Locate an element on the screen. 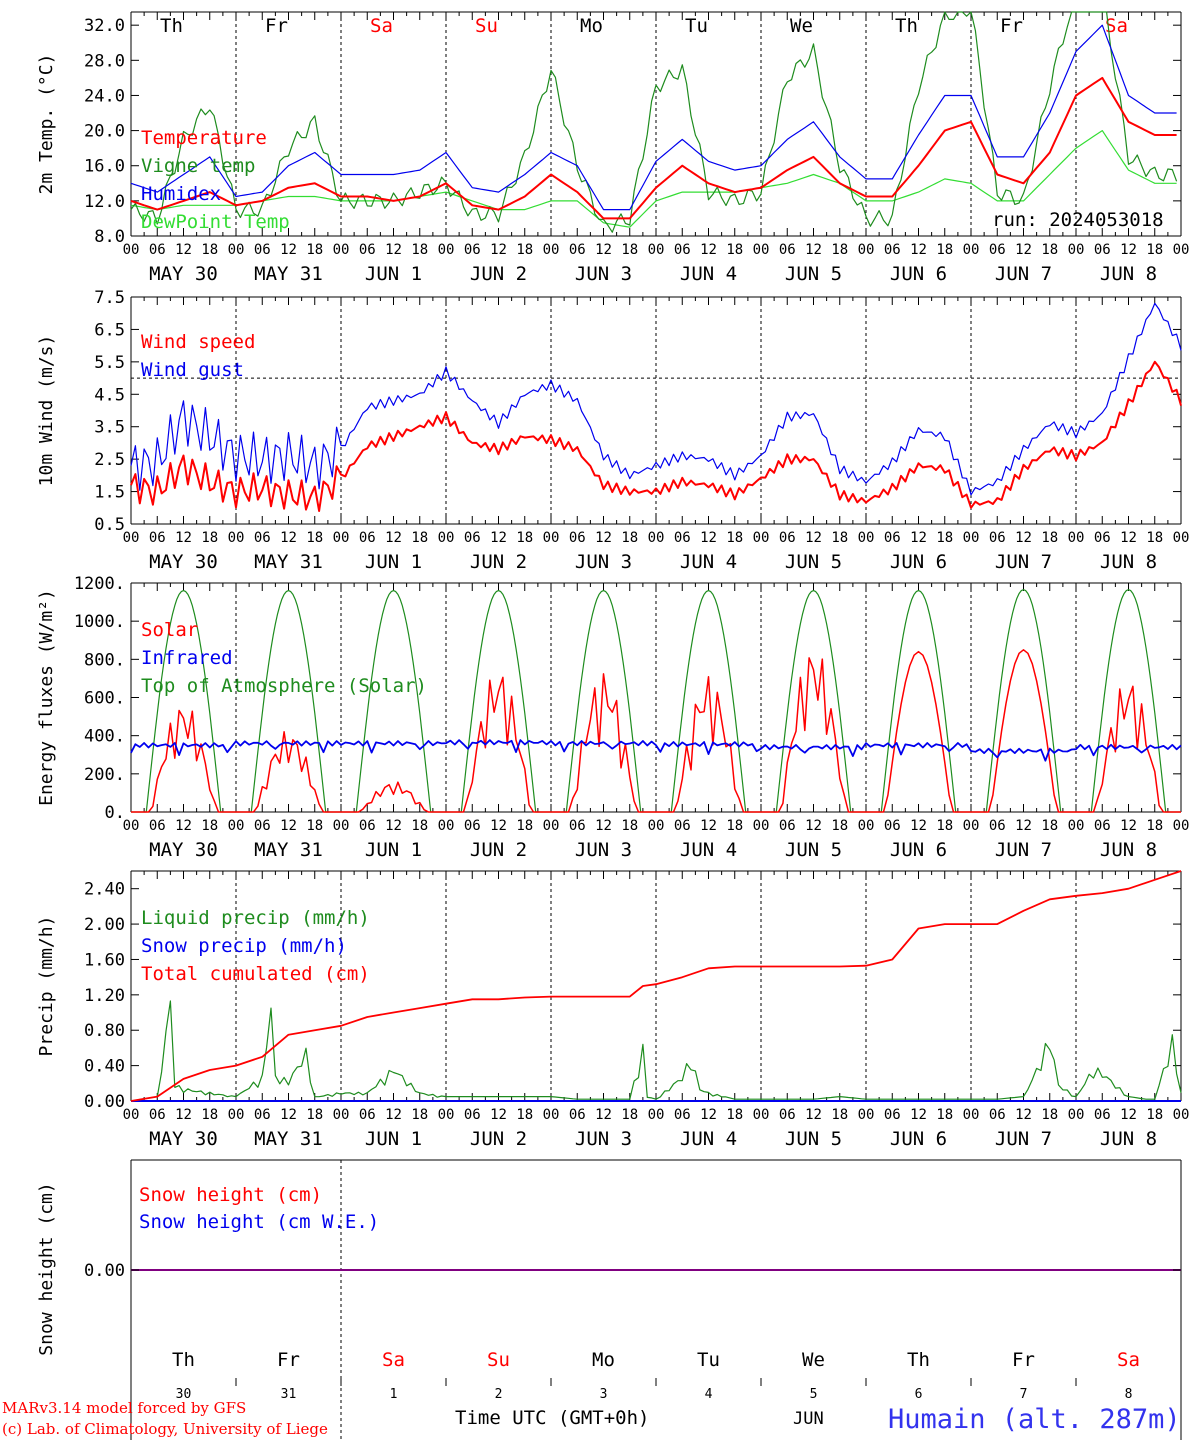  day-number-label: 6 is located at coordinates (919, 1394).